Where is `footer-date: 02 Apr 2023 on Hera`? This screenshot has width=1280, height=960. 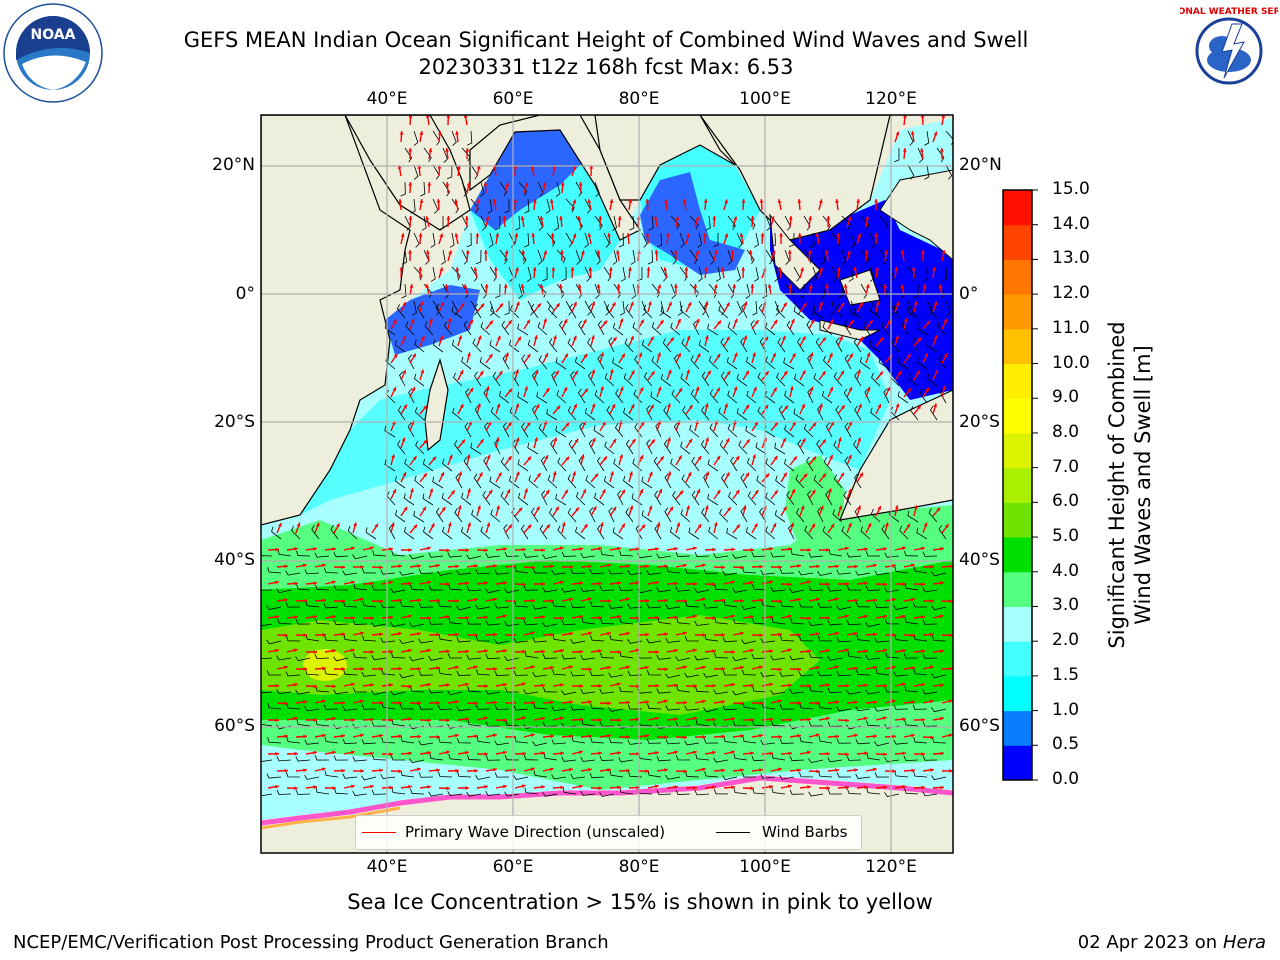
footer-date: 02 Apr 2023 on Hera is located at coordinates (1172, 942).